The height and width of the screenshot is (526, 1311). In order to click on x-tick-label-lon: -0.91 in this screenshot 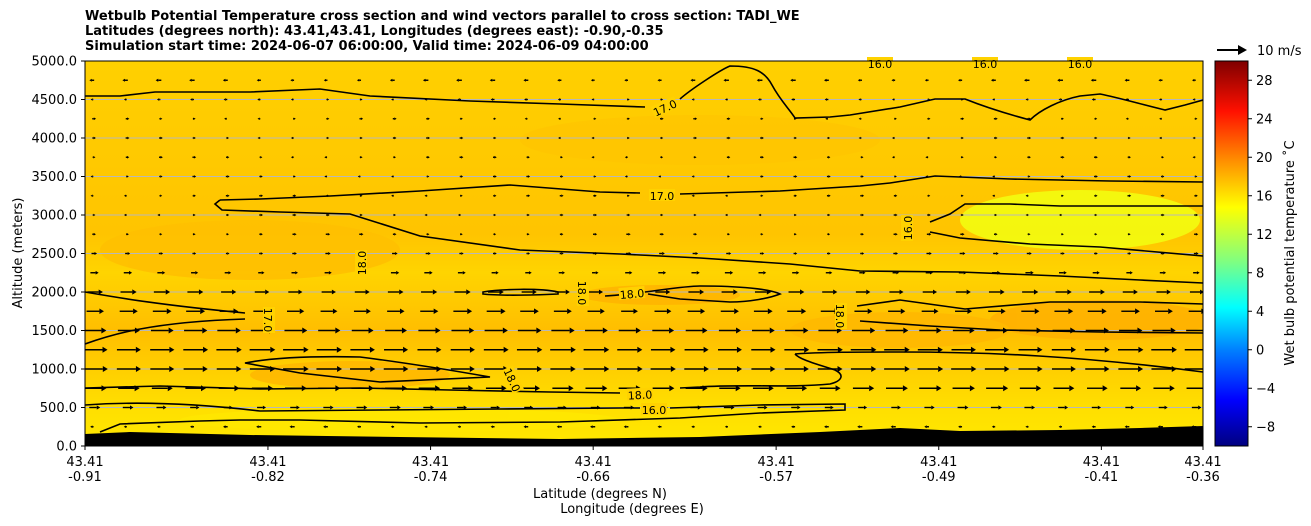, I will do `click(85, 477)`.